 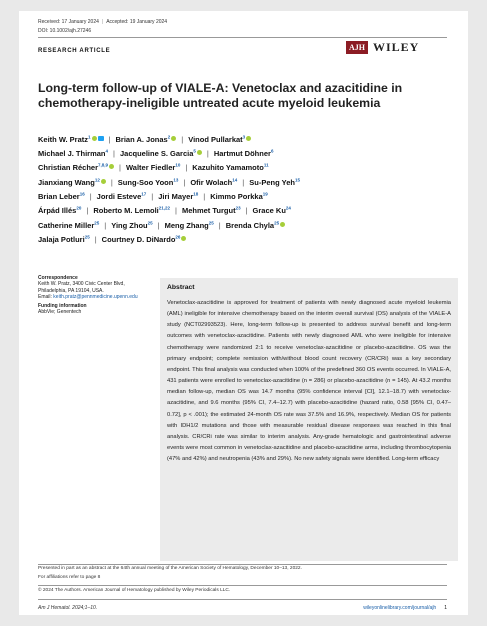 I want to click on author: Árpád Illés20, so click(x=60, y=210).